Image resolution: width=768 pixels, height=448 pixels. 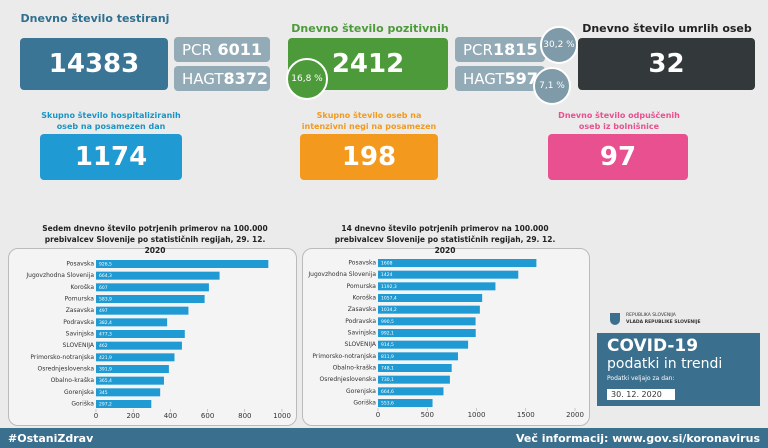 What do you see at coordinates (427, 415) in the screenshot?
I see `x-tick-label: 500` at bounding box center [427, 415].